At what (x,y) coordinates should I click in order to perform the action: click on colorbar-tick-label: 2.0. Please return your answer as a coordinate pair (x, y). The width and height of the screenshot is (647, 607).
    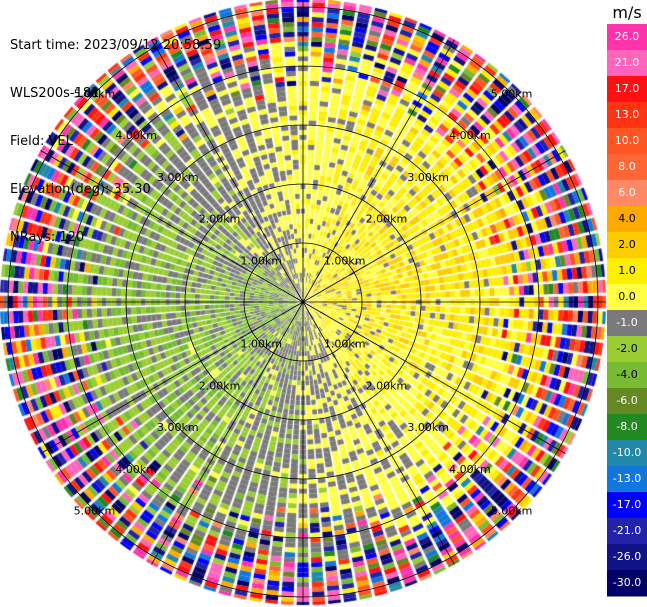
    Looking at the image, I should click on (627, 244).